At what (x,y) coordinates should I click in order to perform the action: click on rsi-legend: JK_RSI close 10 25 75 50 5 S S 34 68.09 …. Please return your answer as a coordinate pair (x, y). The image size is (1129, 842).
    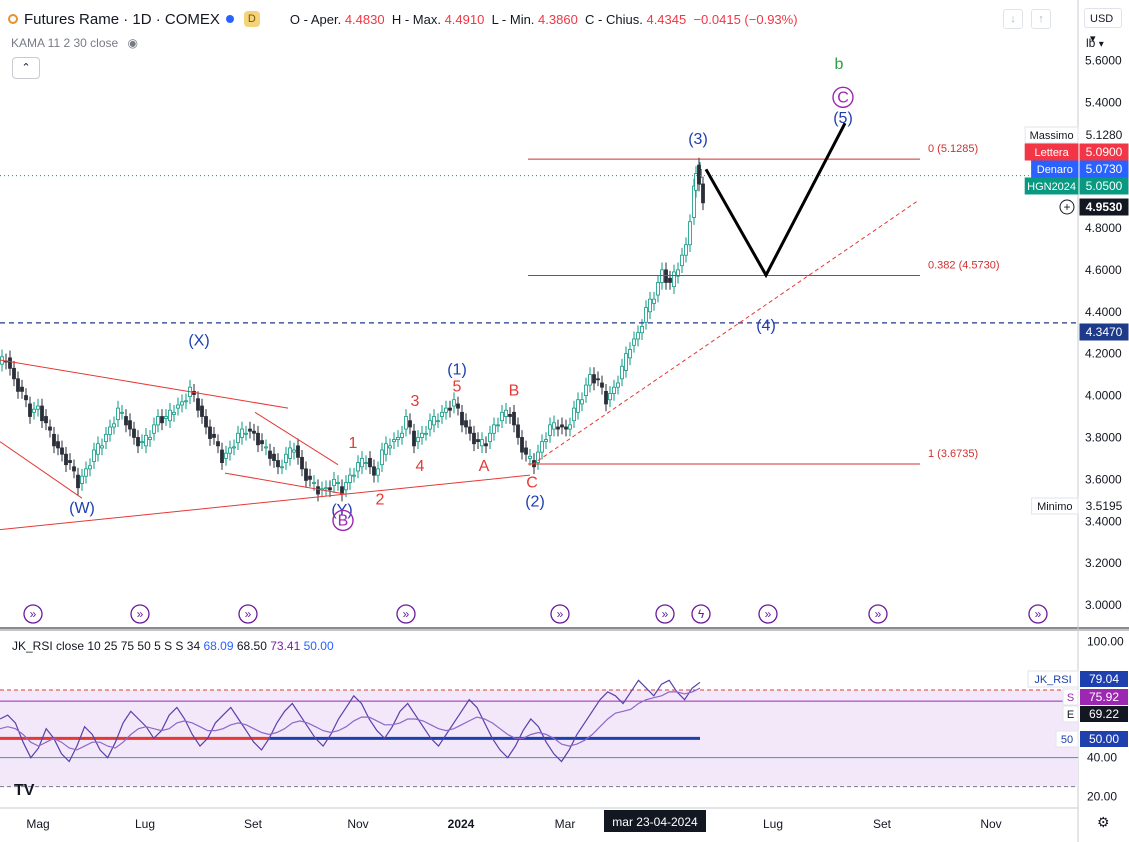
    Looking at the image, I should click on (173, 646).